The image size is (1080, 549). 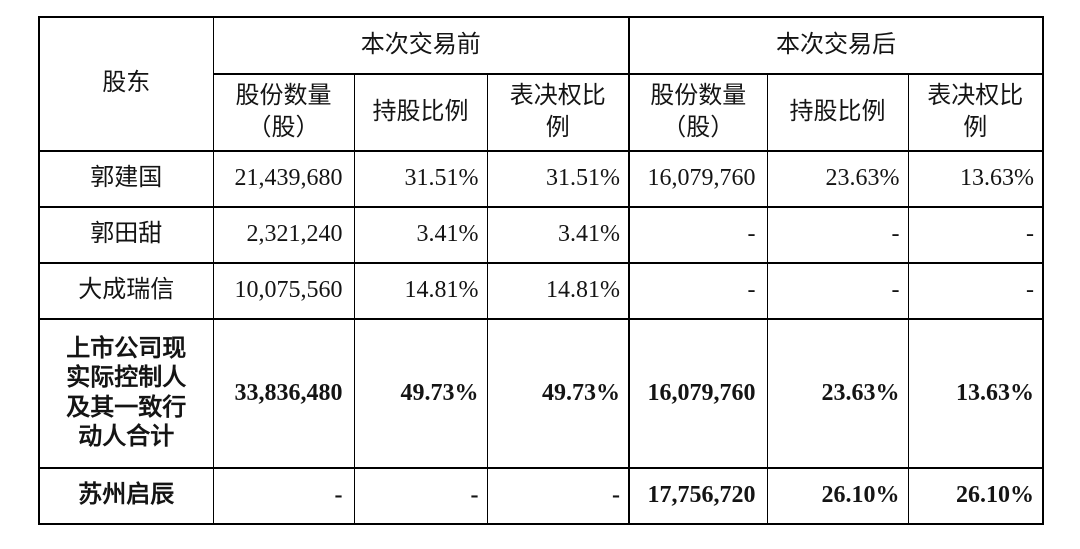 I want to click on subheader-voting-ratio-before: 表决权比 例, so click(x=558, y=112).